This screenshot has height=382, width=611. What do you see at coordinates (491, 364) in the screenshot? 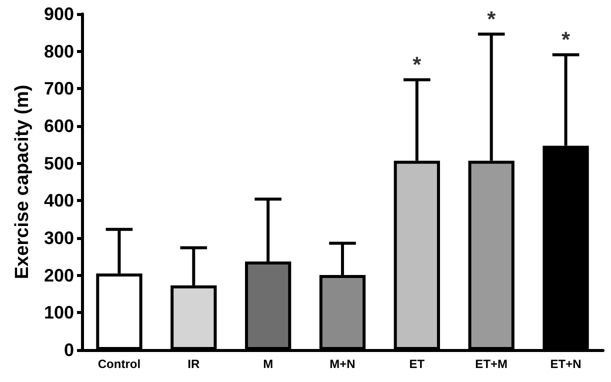
I see `x-tick-label: ET+M` at bounding box center [491, 364].